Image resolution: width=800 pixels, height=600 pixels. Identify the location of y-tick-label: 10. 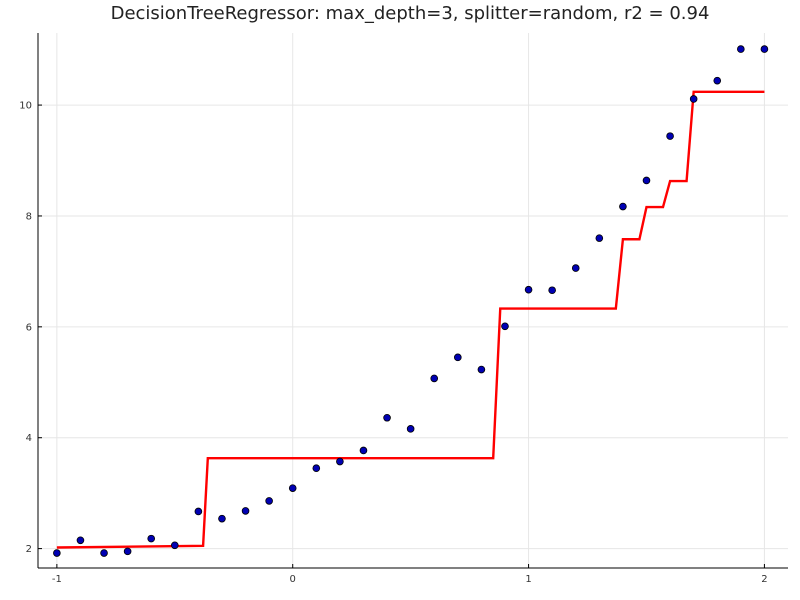
(25, 106).